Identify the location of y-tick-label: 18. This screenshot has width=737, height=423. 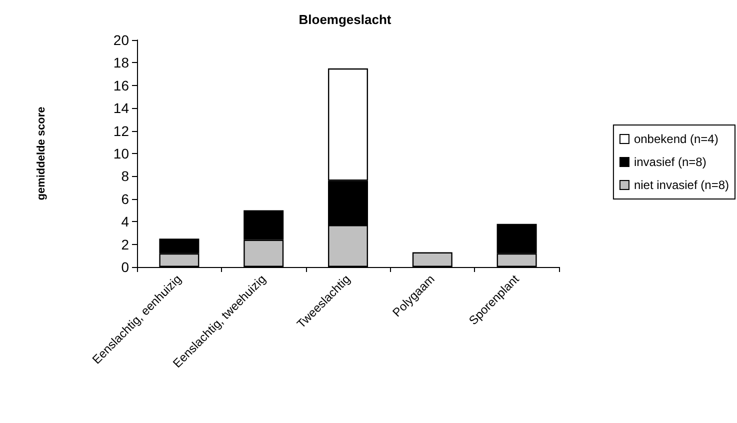
(121, 62).